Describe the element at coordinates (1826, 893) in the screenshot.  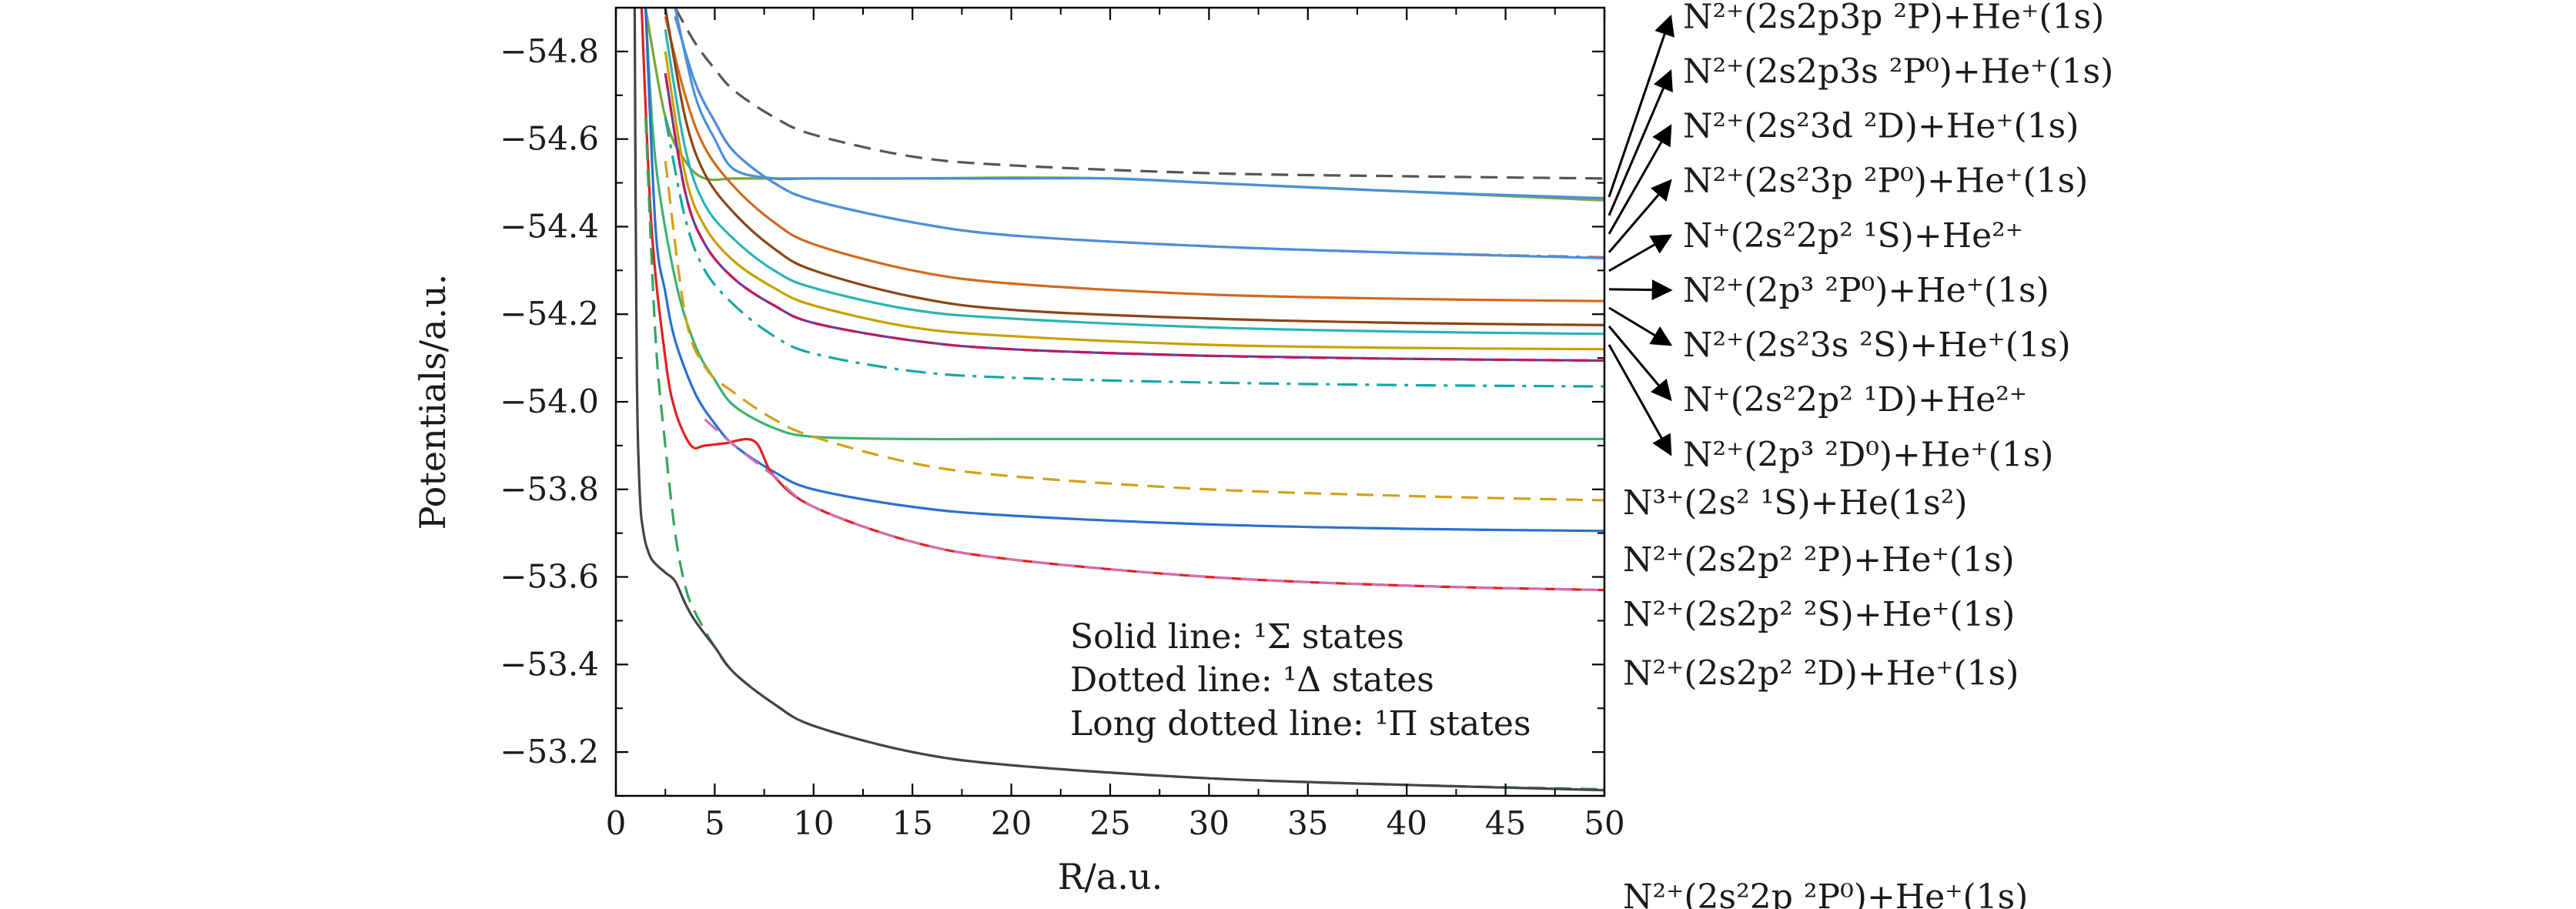
I see `direct-state-label: N²⁺(2s²2p ²P⁰)+He⁺(1s)` at that location.